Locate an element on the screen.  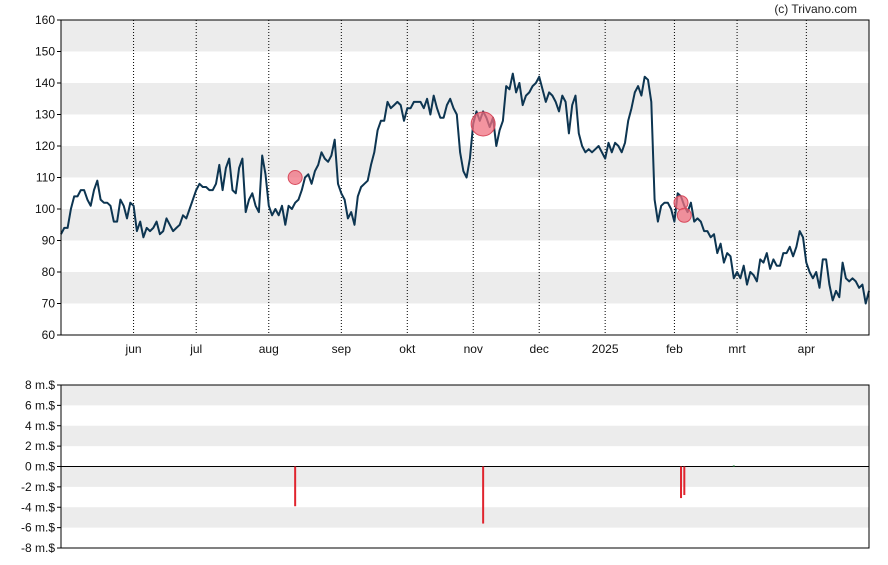
credit-label: (c) Trivano.com is located at coordinates (815, 9).